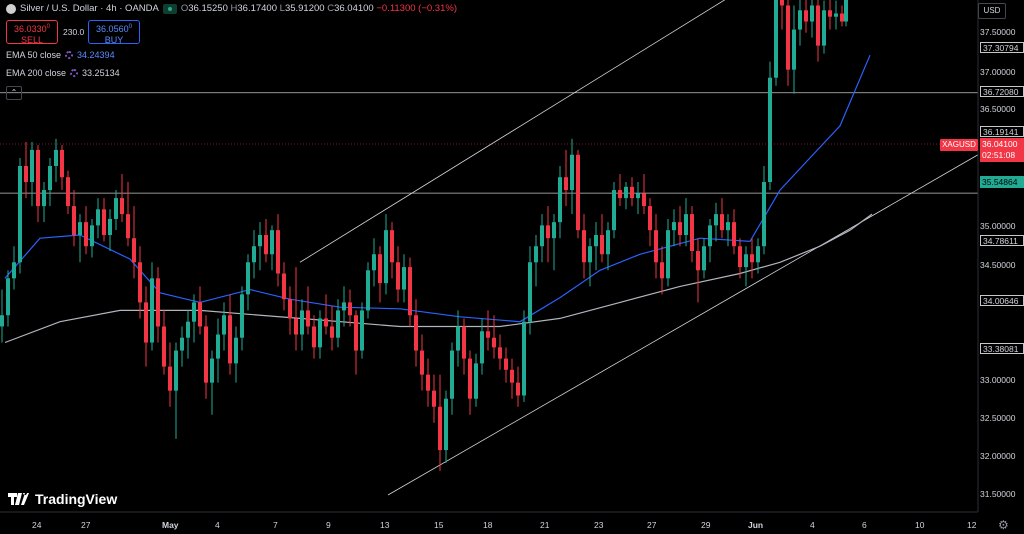 The image size is (1024, 534). What do you see at coordinates (74, 32) in the screenshot?
I see `spread-value: 230.0` at bounding box center [74, 32].